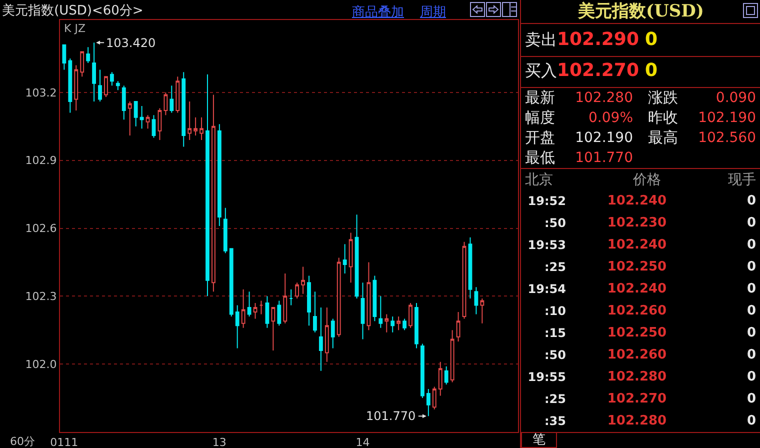 The image size is (760, 448). I want to click on x-tick-label: 13, so click(219, 442).